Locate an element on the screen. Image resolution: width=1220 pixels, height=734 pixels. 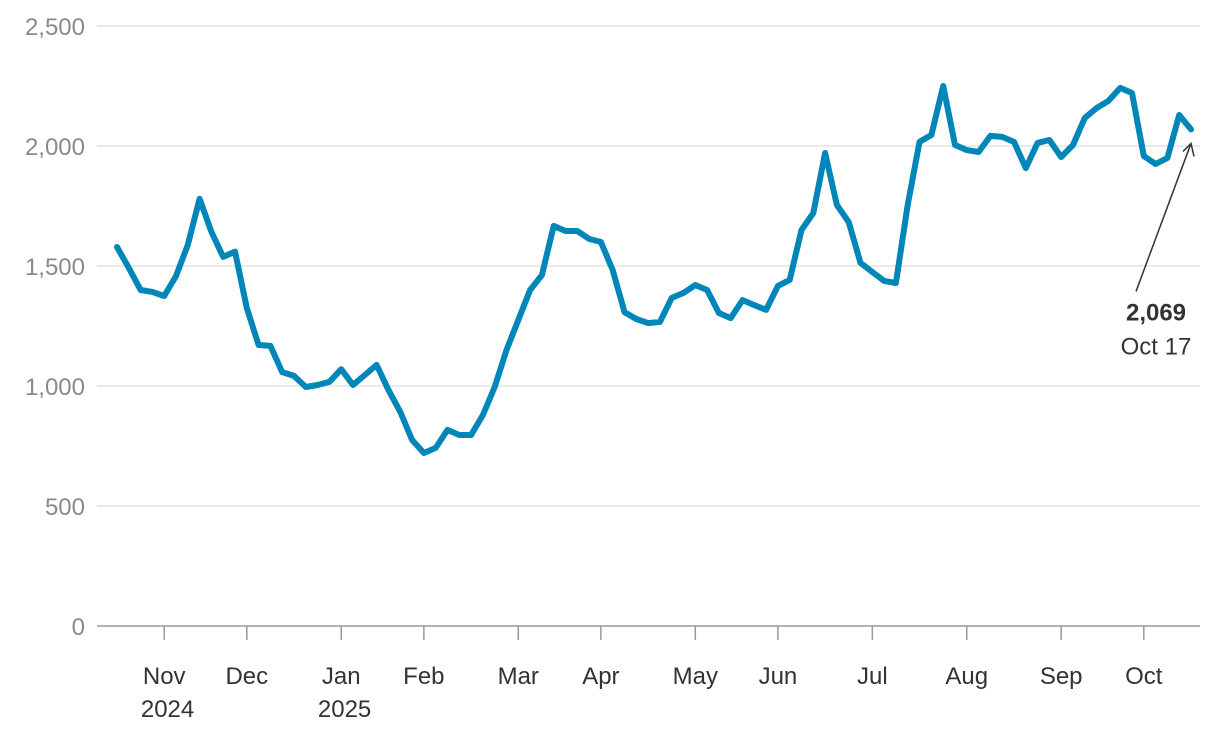
y-tick-label: 0 is located at coordinates (78, 627).